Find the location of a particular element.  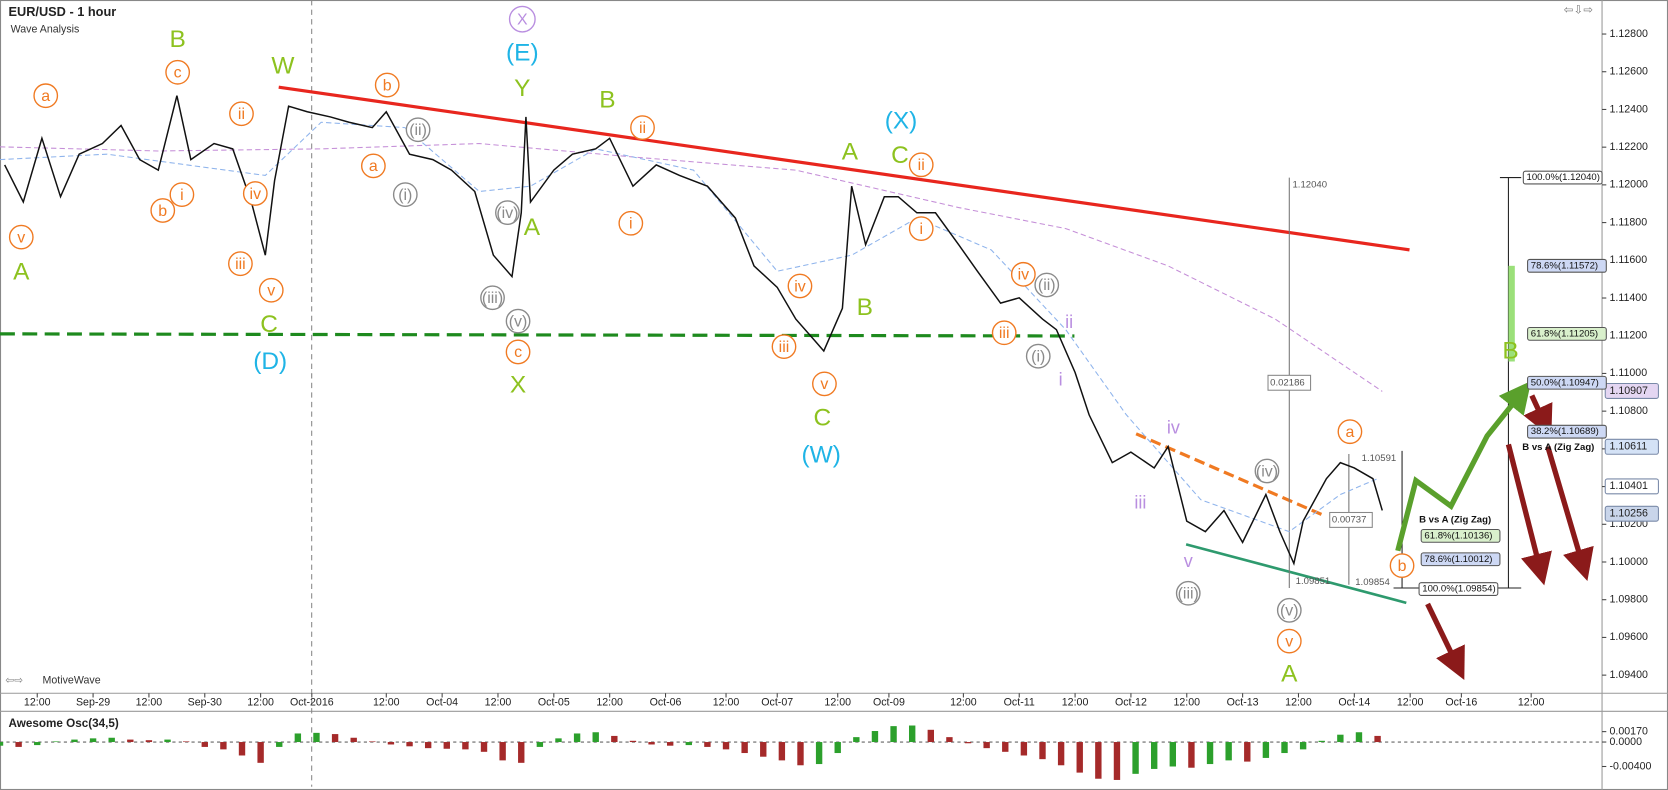

x-tick-label: Oct-04 is located at coordinates (442, 703).